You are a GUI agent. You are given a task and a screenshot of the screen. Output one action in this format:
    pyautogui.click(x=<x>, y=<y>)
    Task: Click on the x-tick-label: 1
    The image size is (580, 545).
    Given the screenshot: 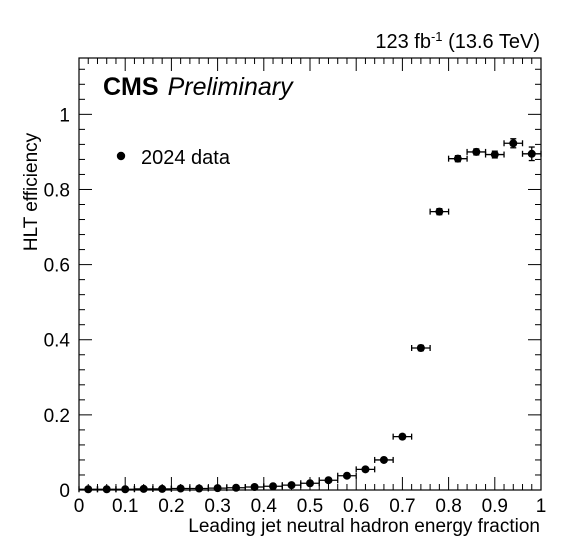 What is the action you would take?
    pyautogui.click(x=541, y=506)
    